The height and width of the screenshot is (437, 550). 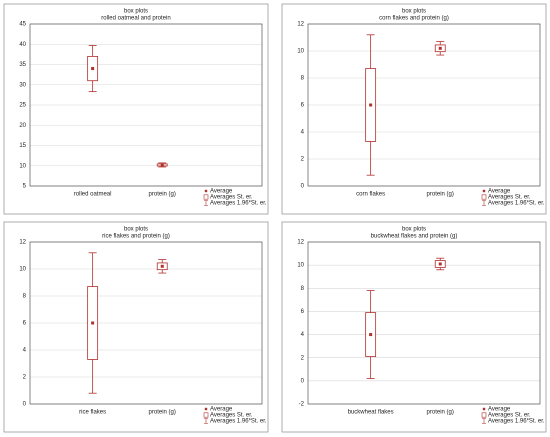 What do you see at coordinates (22, 126) in the screenshot?
I see `y-tick-label: 20` at bounding box center [22, 126].